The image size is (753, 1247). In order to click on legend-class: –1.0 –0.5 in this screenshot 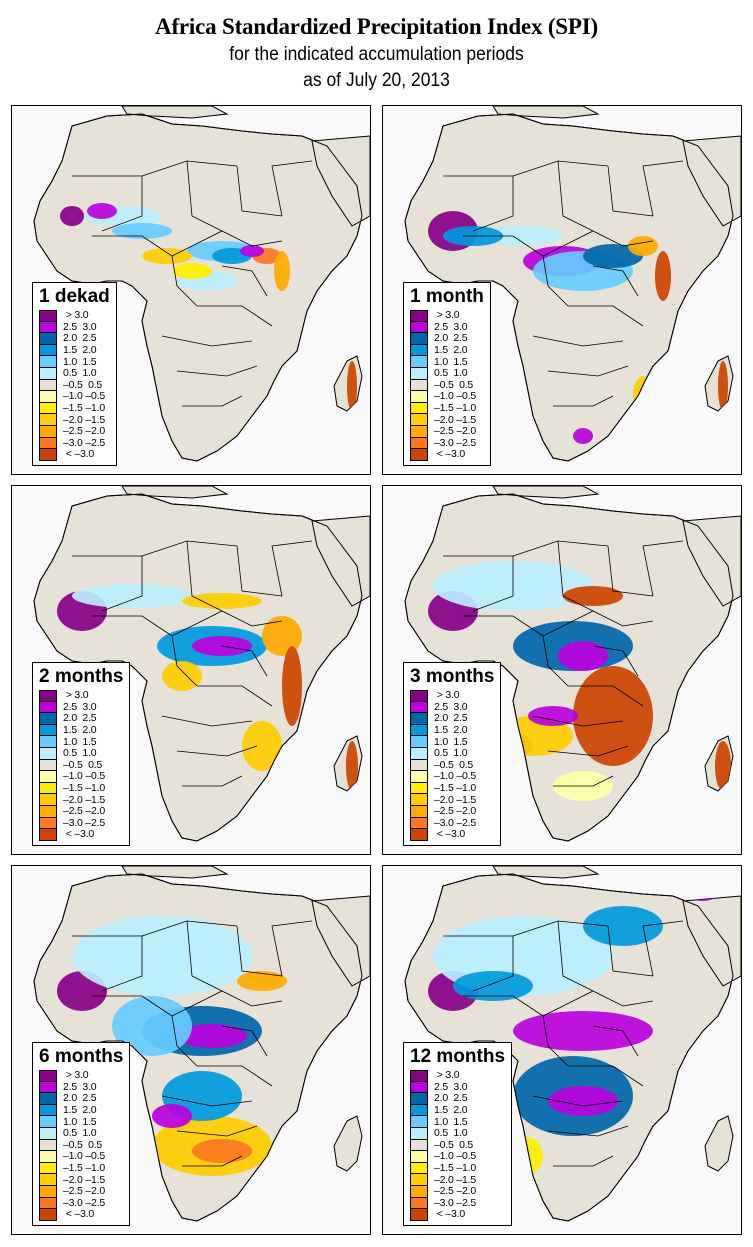, I will do `click(452, 777)`.